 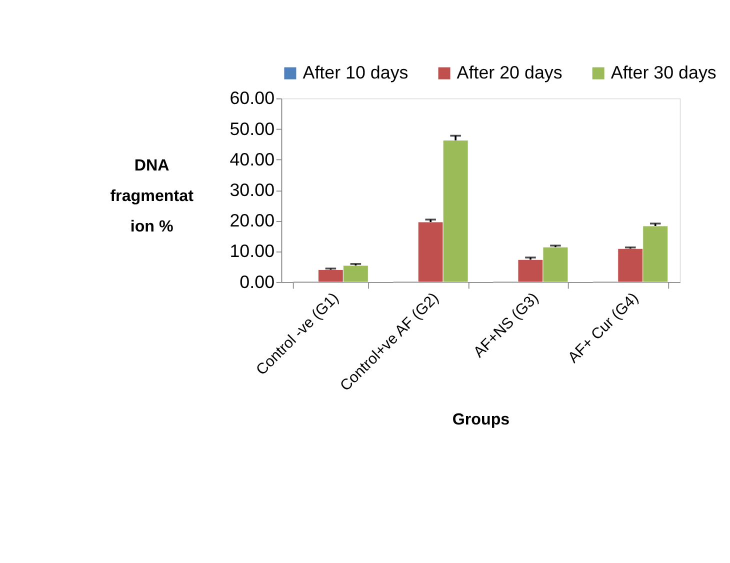 I want to click on y-tick-label: 40.00, so click(x=252, y=159).